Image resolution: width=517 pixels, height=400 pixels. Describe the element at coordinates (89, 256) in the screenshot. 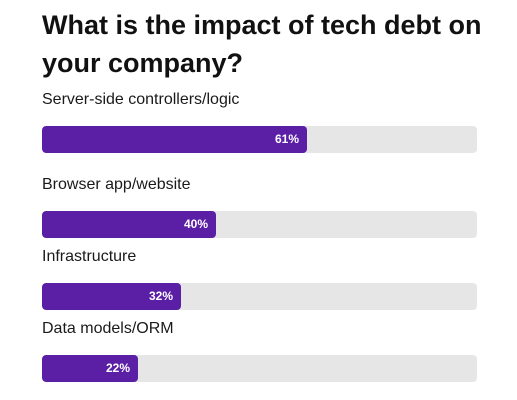

I see `category-label: Infrastructure` at that location.